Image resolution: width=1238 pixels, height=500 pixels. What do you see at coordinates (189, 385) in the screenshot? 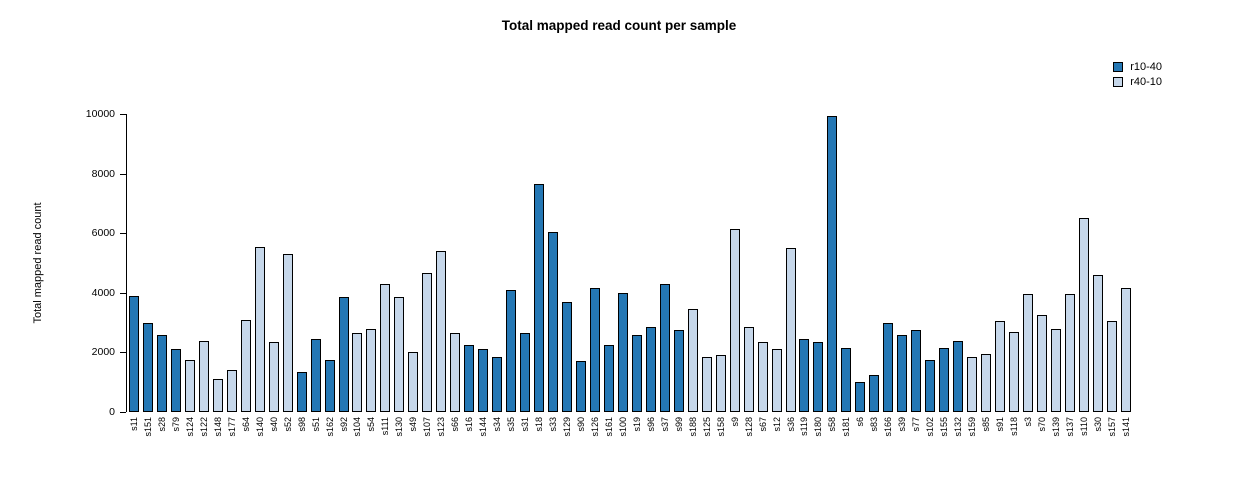
I see `bar-s124` at bounding box center [189, 385].